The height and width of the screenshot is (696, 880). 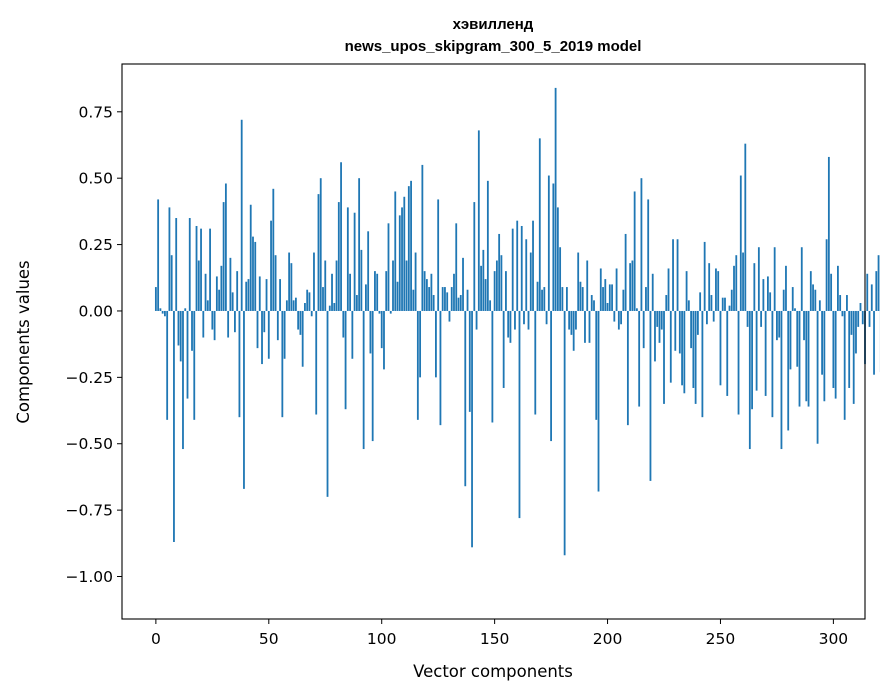 What do you see at coordinates (23, 341) in the screenshot?
I see `y-axis-label: Components values` at bounding box center [23, 341].